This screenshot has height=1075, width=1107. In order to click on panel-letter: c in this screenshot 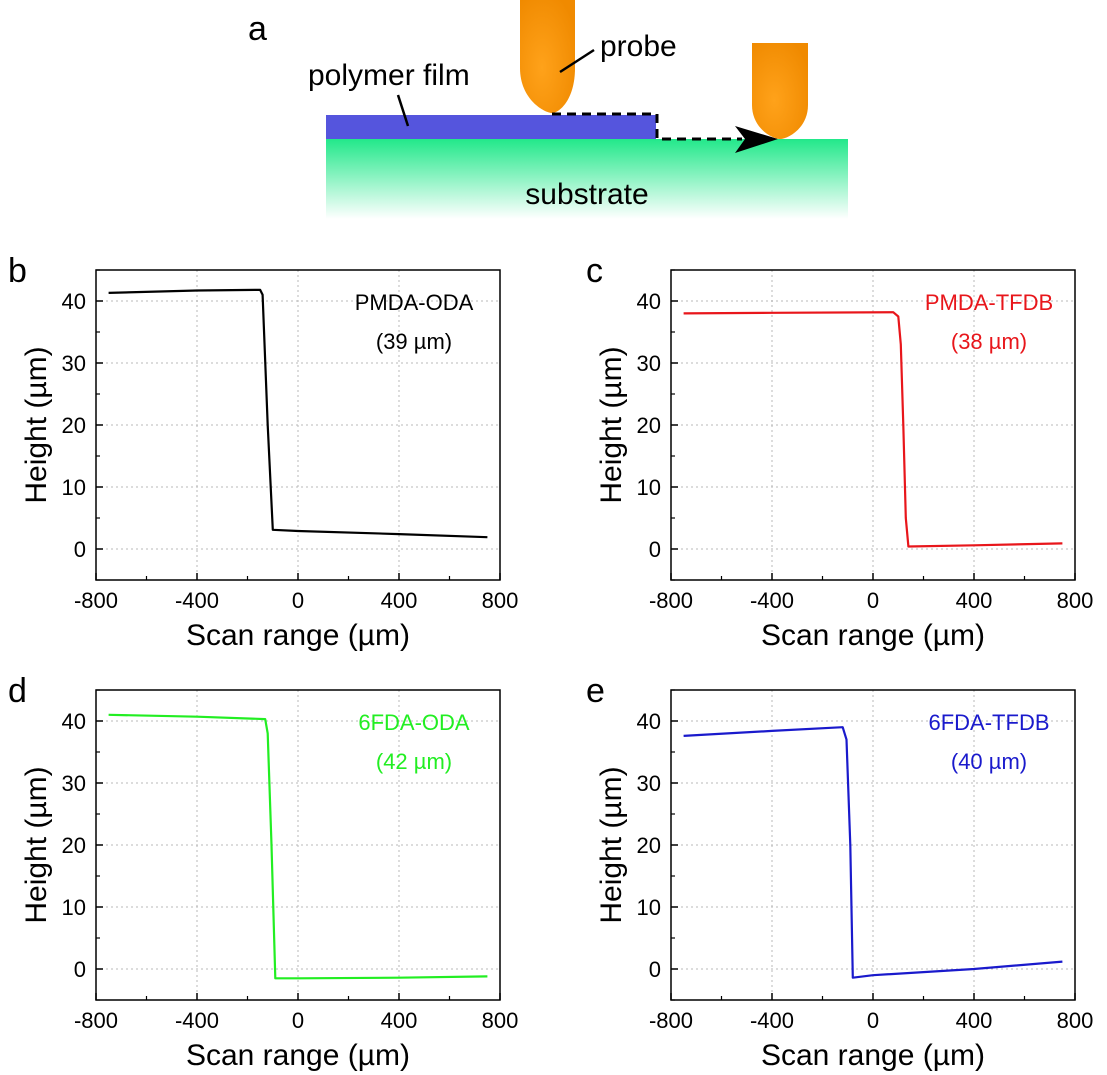, I will do `click(594, 271)`.